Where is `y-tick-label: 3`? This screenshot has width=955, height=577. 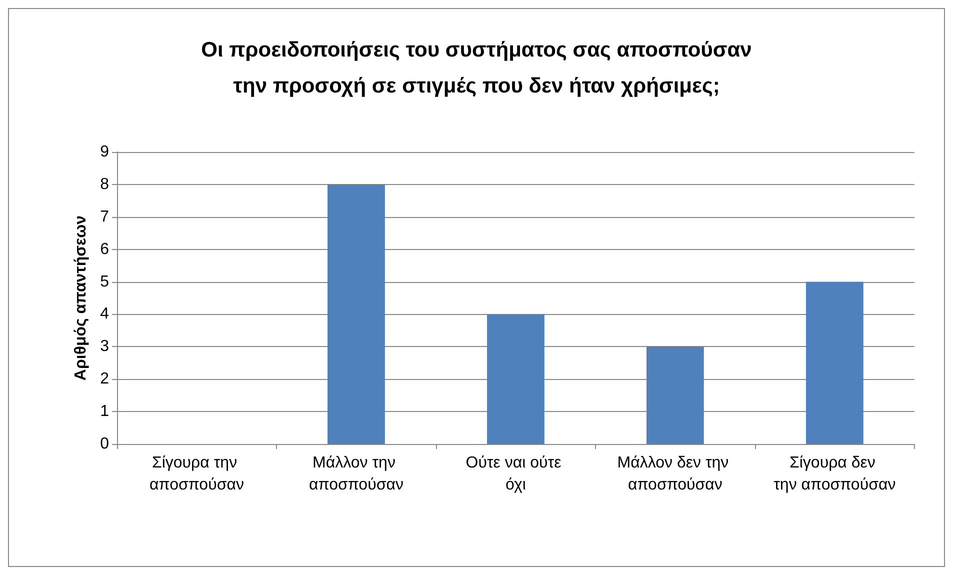 y-tick-label: 3 is located at coordinates (105, 347).